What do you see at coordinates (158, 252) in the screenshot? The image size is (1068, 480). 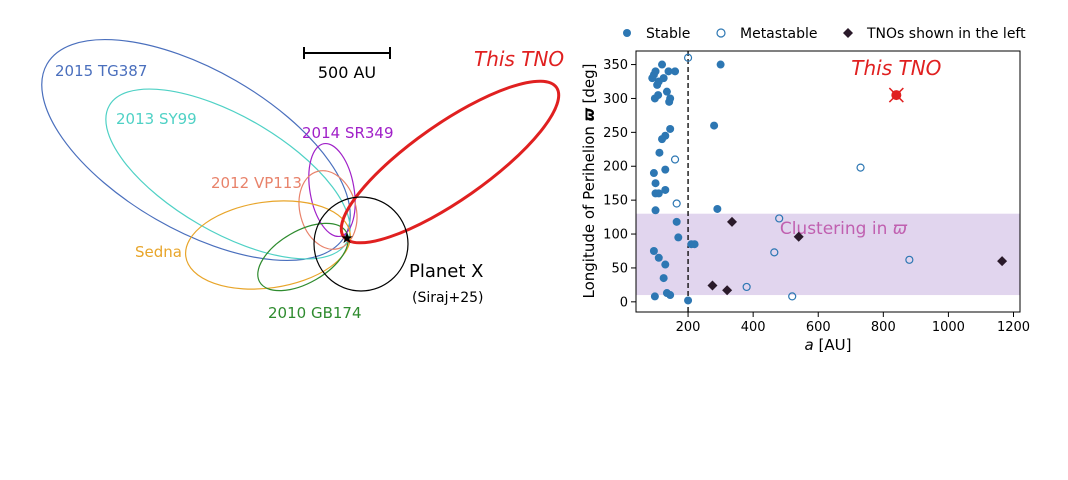 I see `label-sedna: Sedna` at bounding box center [158, 252].